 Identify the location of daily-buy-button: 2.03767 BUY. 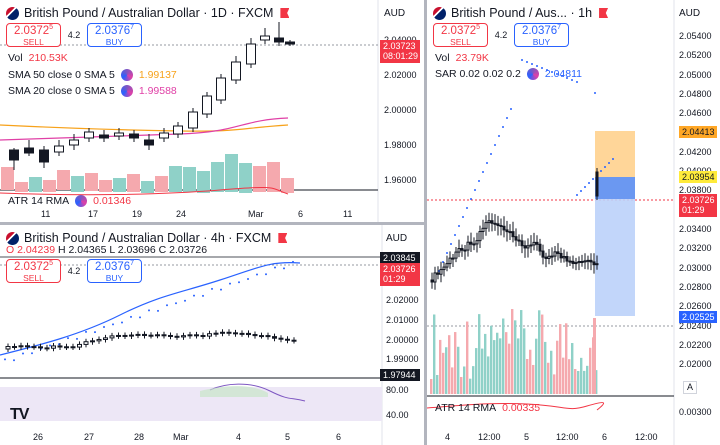
(114, 35).